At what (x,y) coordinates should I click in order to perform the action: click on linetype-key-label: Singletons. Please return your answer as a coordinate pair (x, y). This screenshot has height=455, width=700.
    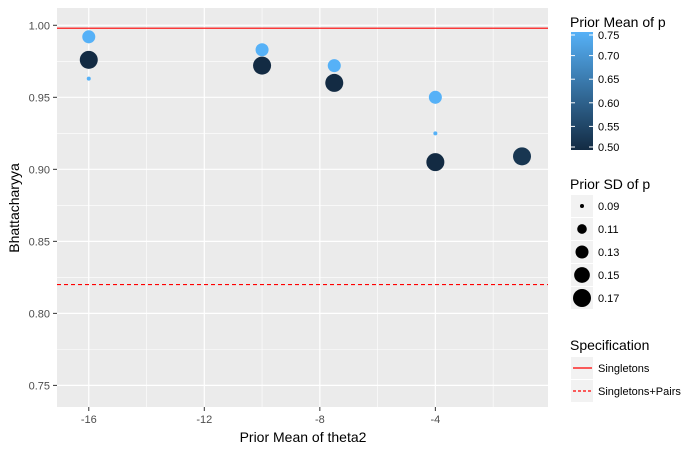
    Looking at the image, I should click on (624, 369).